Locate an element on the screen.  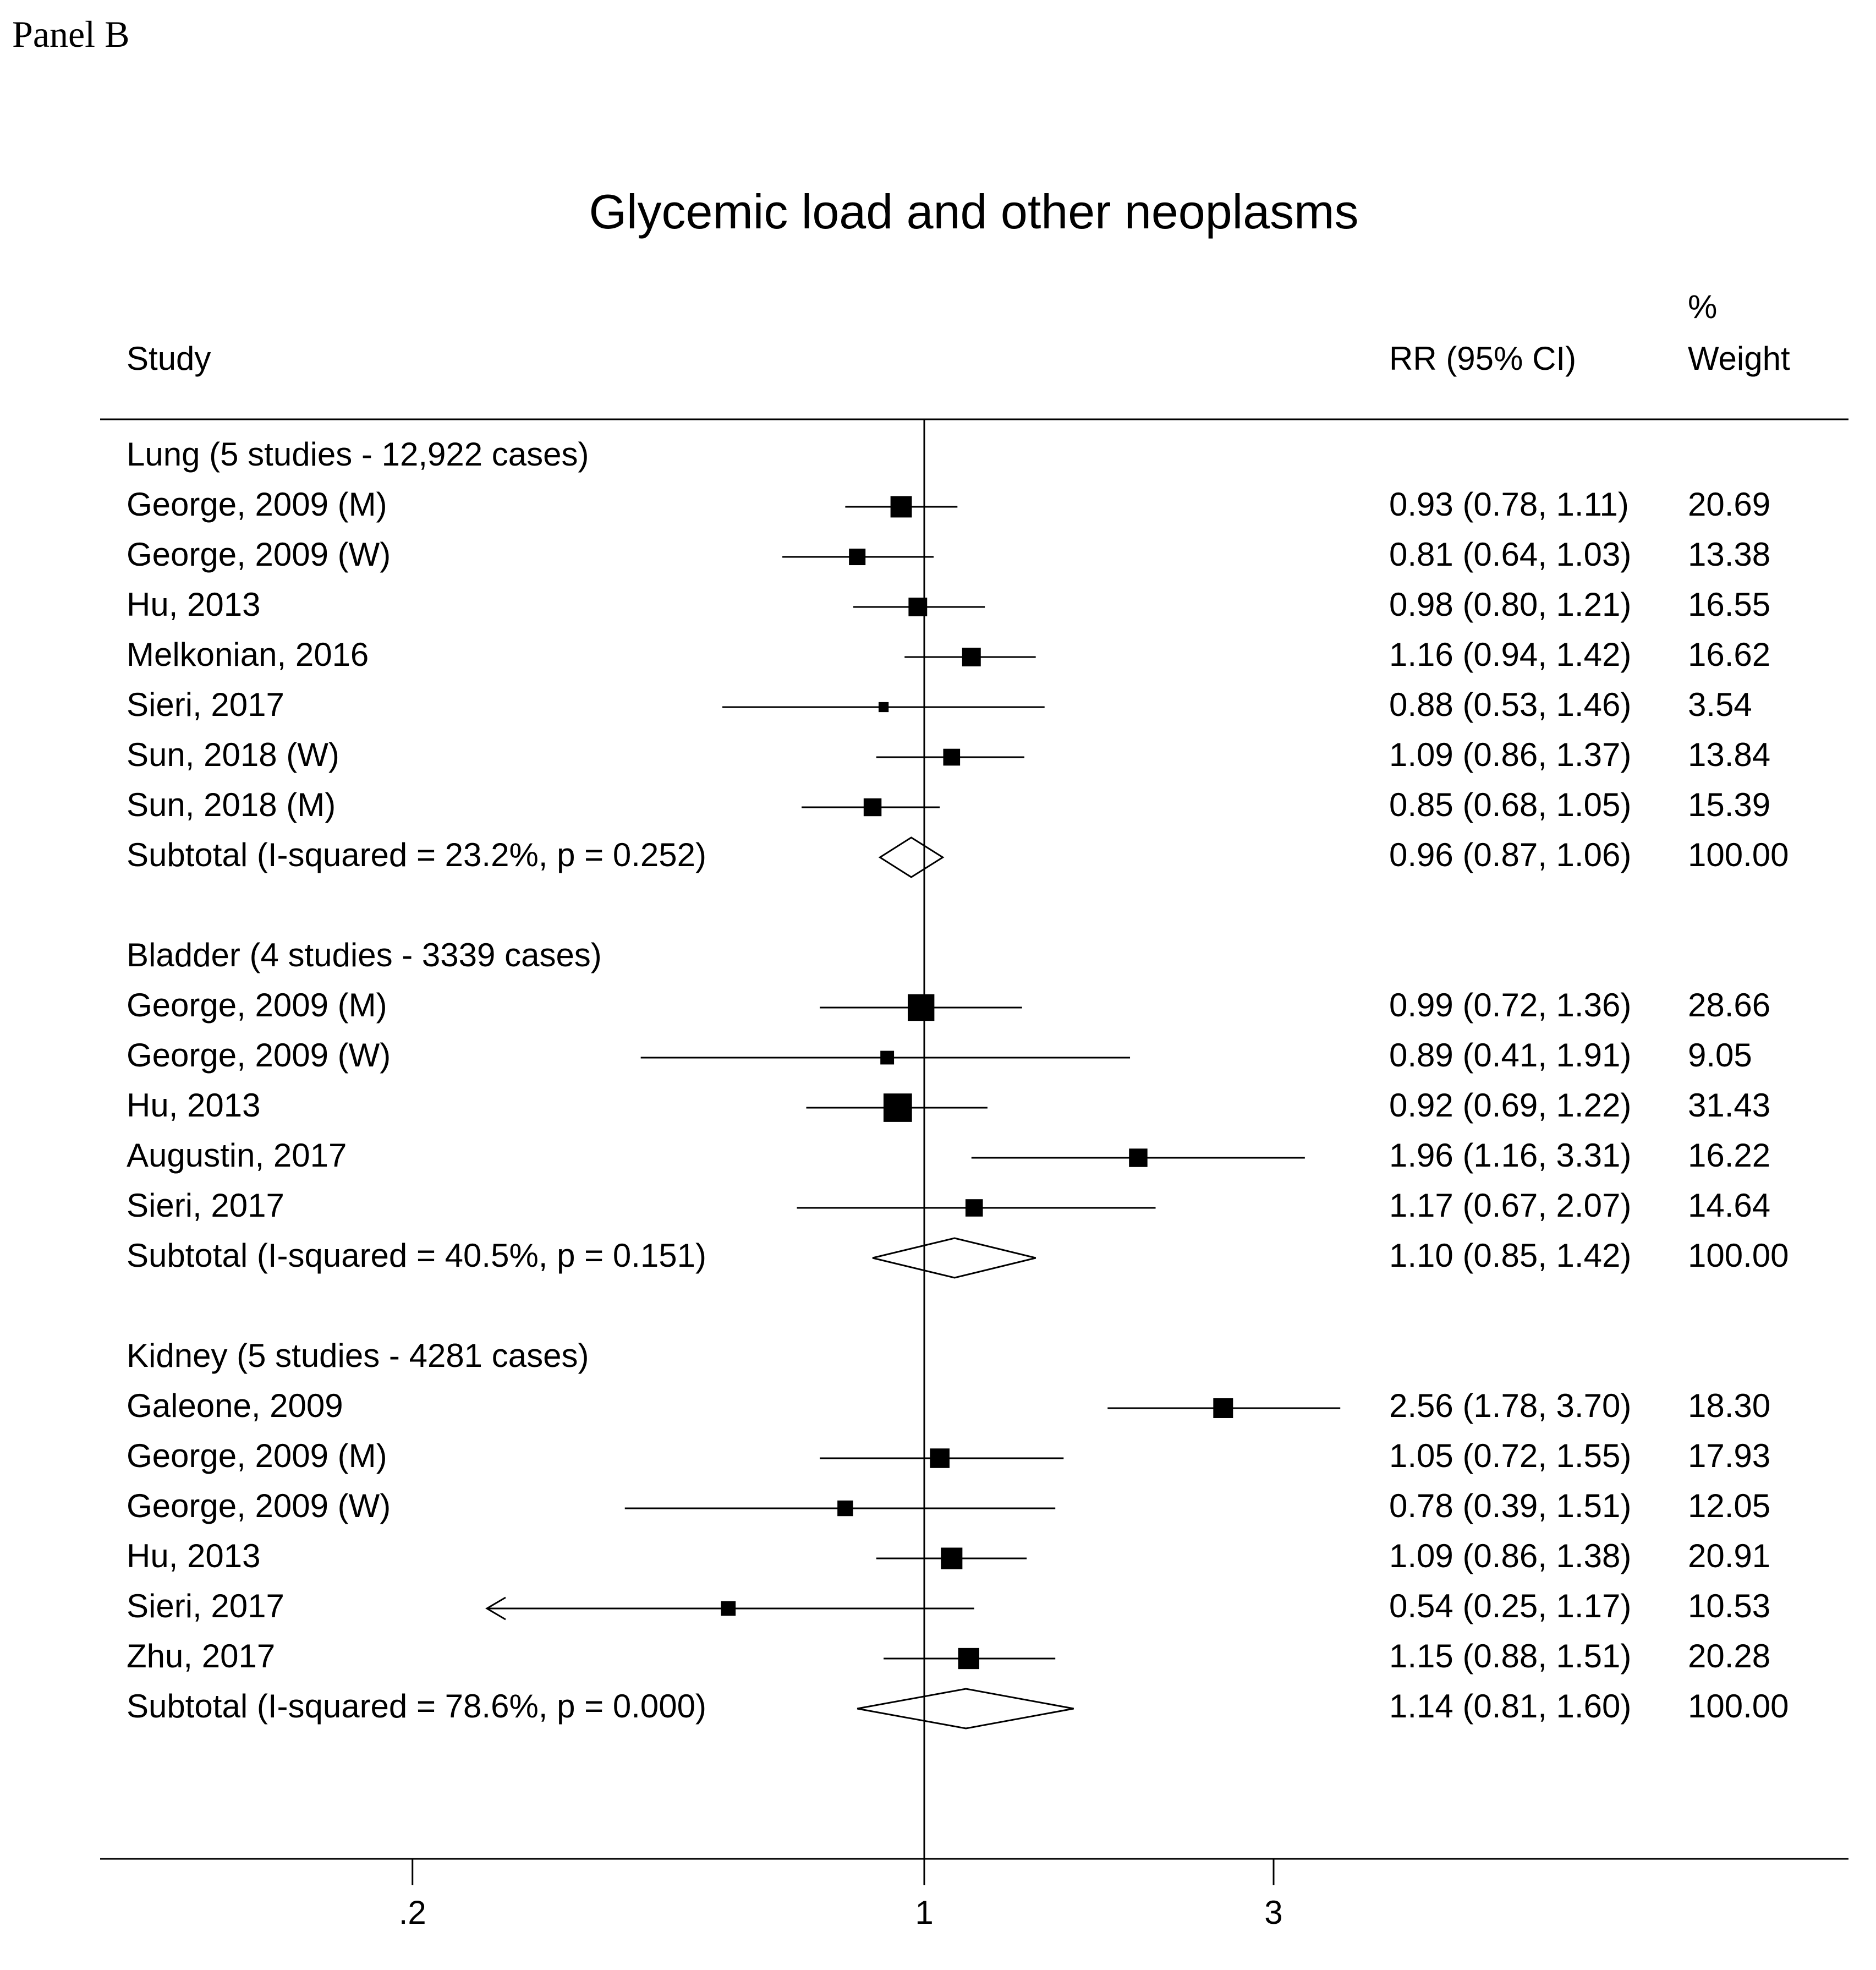
study-rr-ci: 0.81 (0.64, 1.03) is located at coordinates (1510, 554).